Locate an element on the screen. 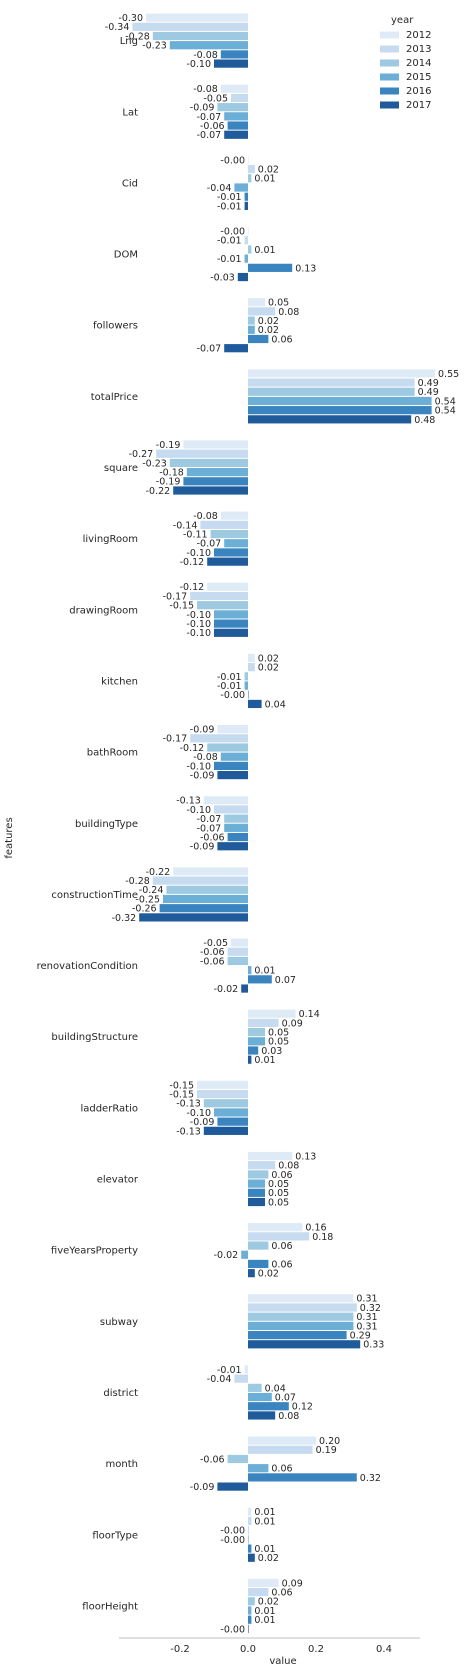  bar-value-label: 0.05 is located at coordinates (278, 1184).